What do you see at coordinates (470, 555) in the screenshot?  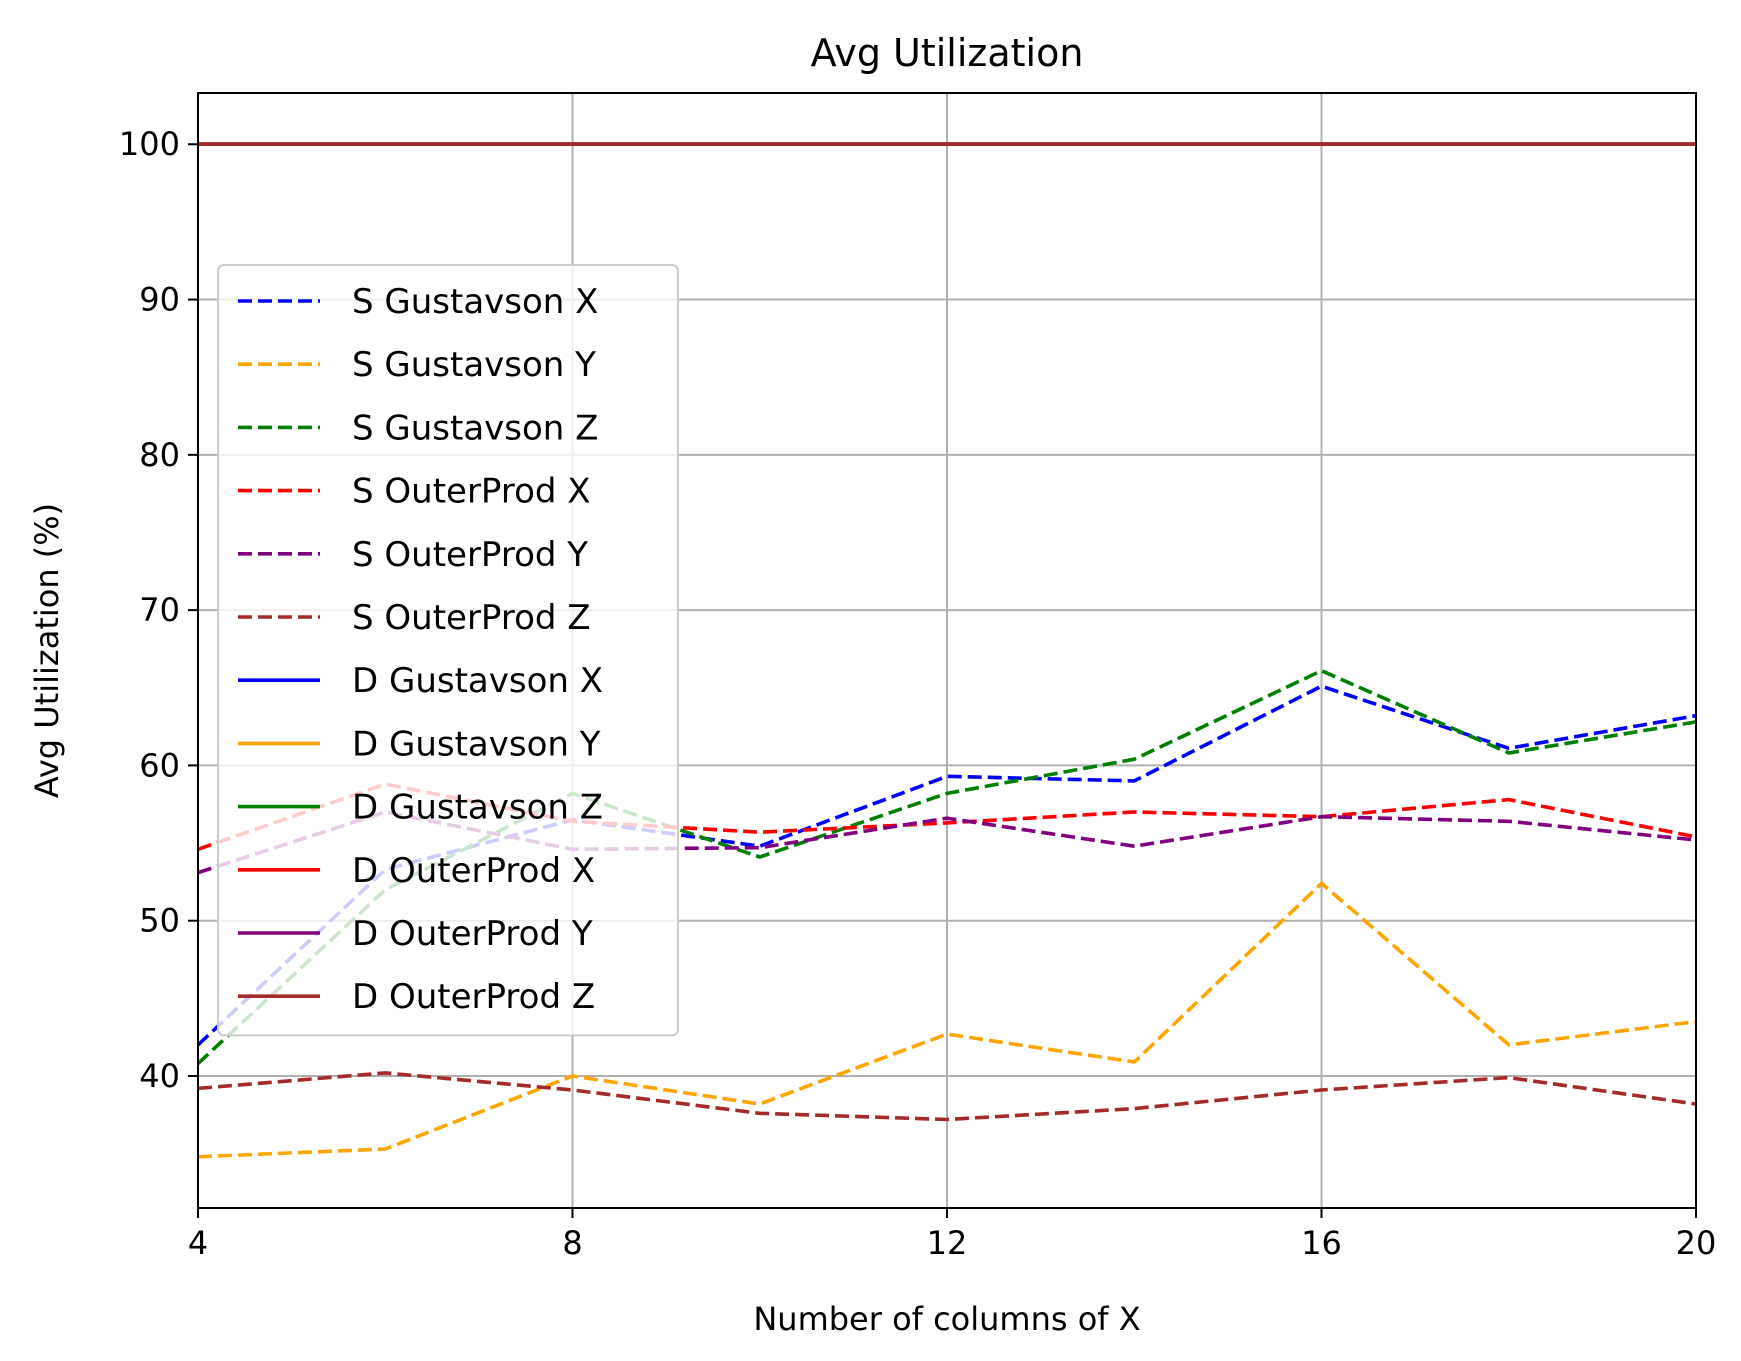 I see `legend-label: S OuterProd Y` at bounding box center [470, 555].